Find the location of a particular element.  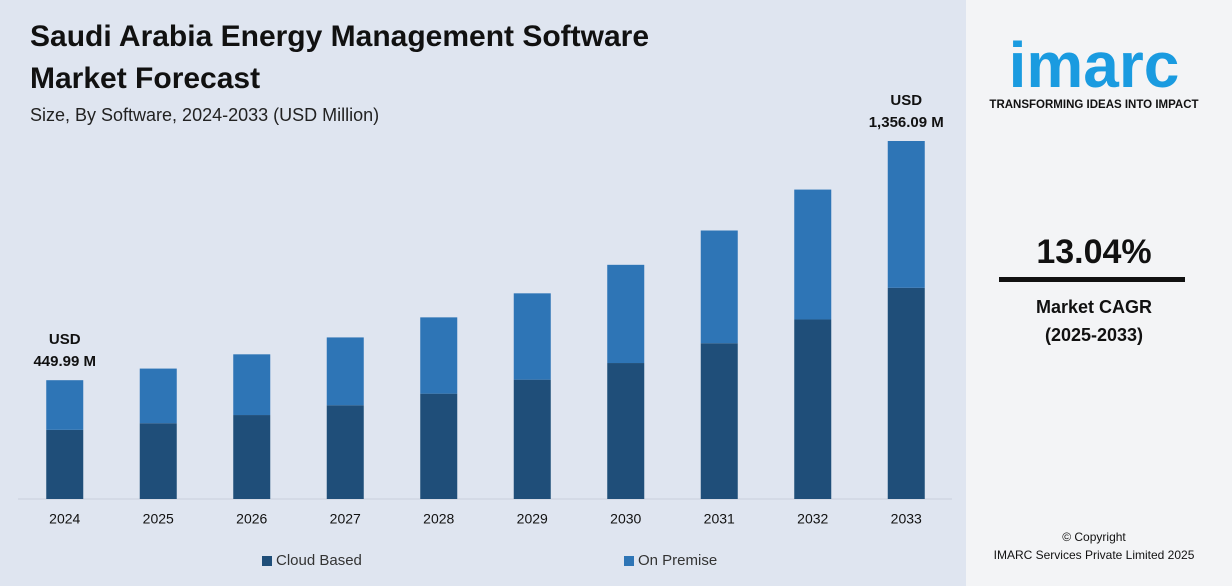

x-tick-label: 2028 is located at coordinates (438, 519).